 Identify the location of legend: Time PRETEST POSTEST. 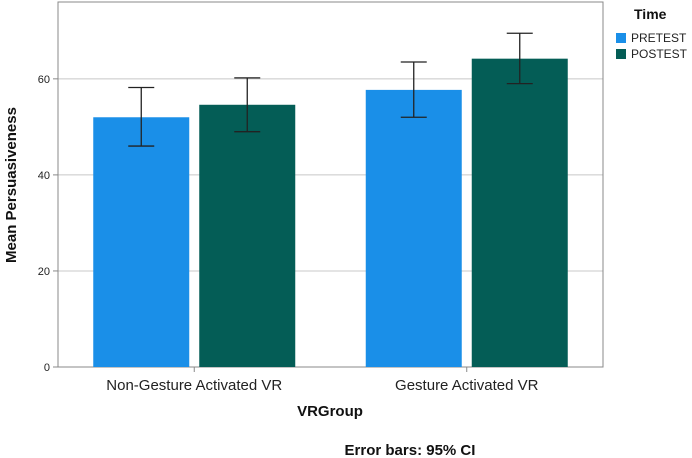
(652, 33).